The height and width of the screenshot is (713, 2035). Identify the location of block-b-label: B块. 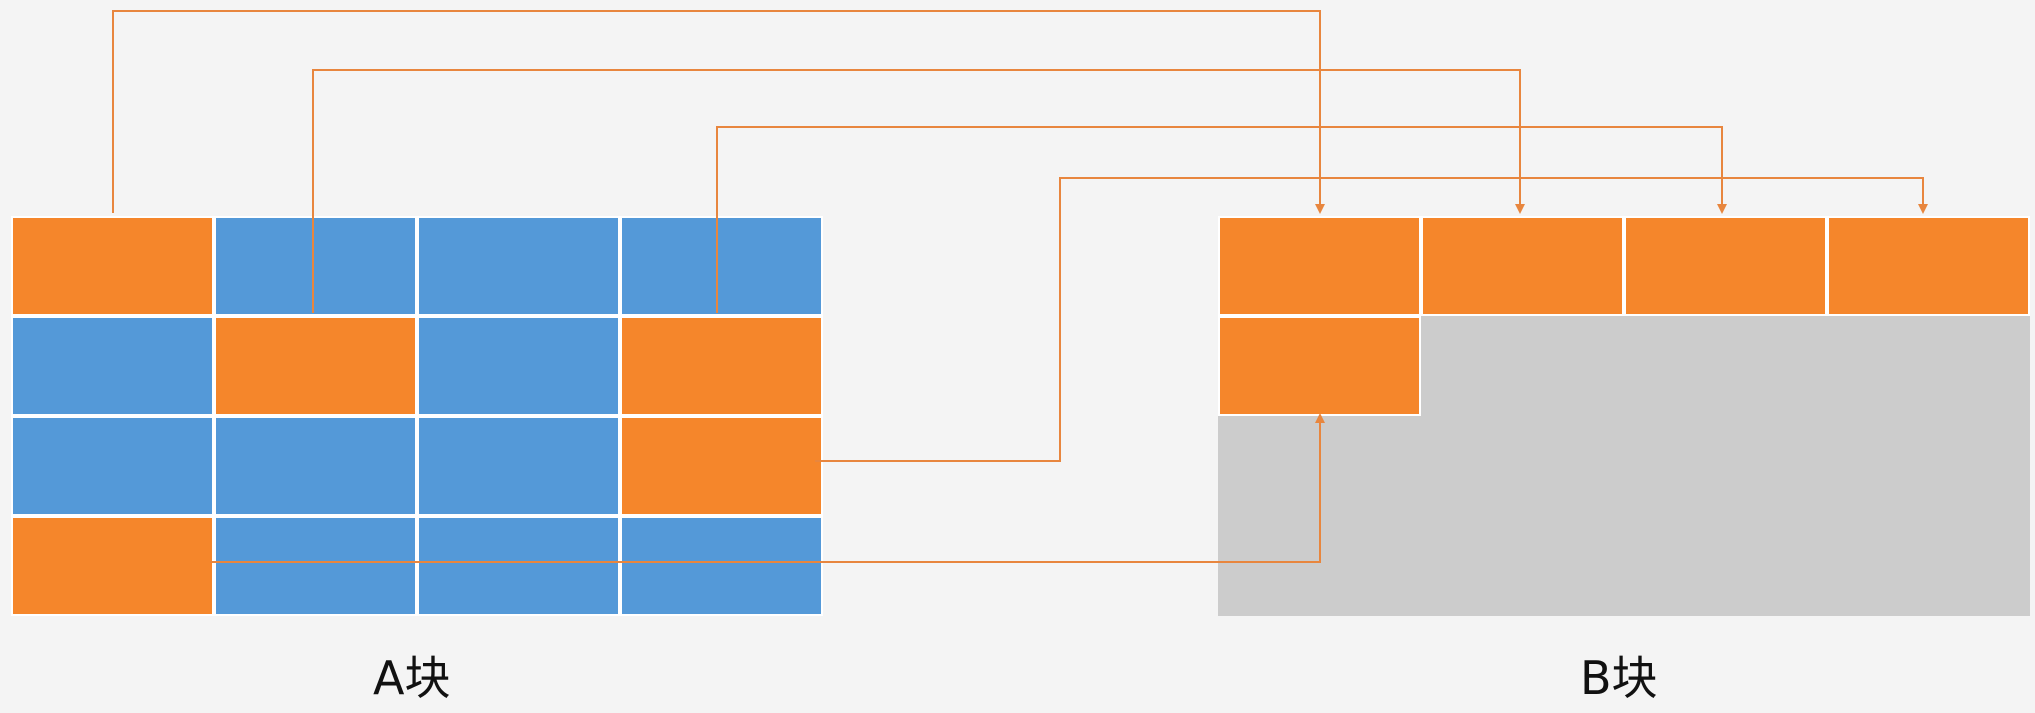
(1619, 678).